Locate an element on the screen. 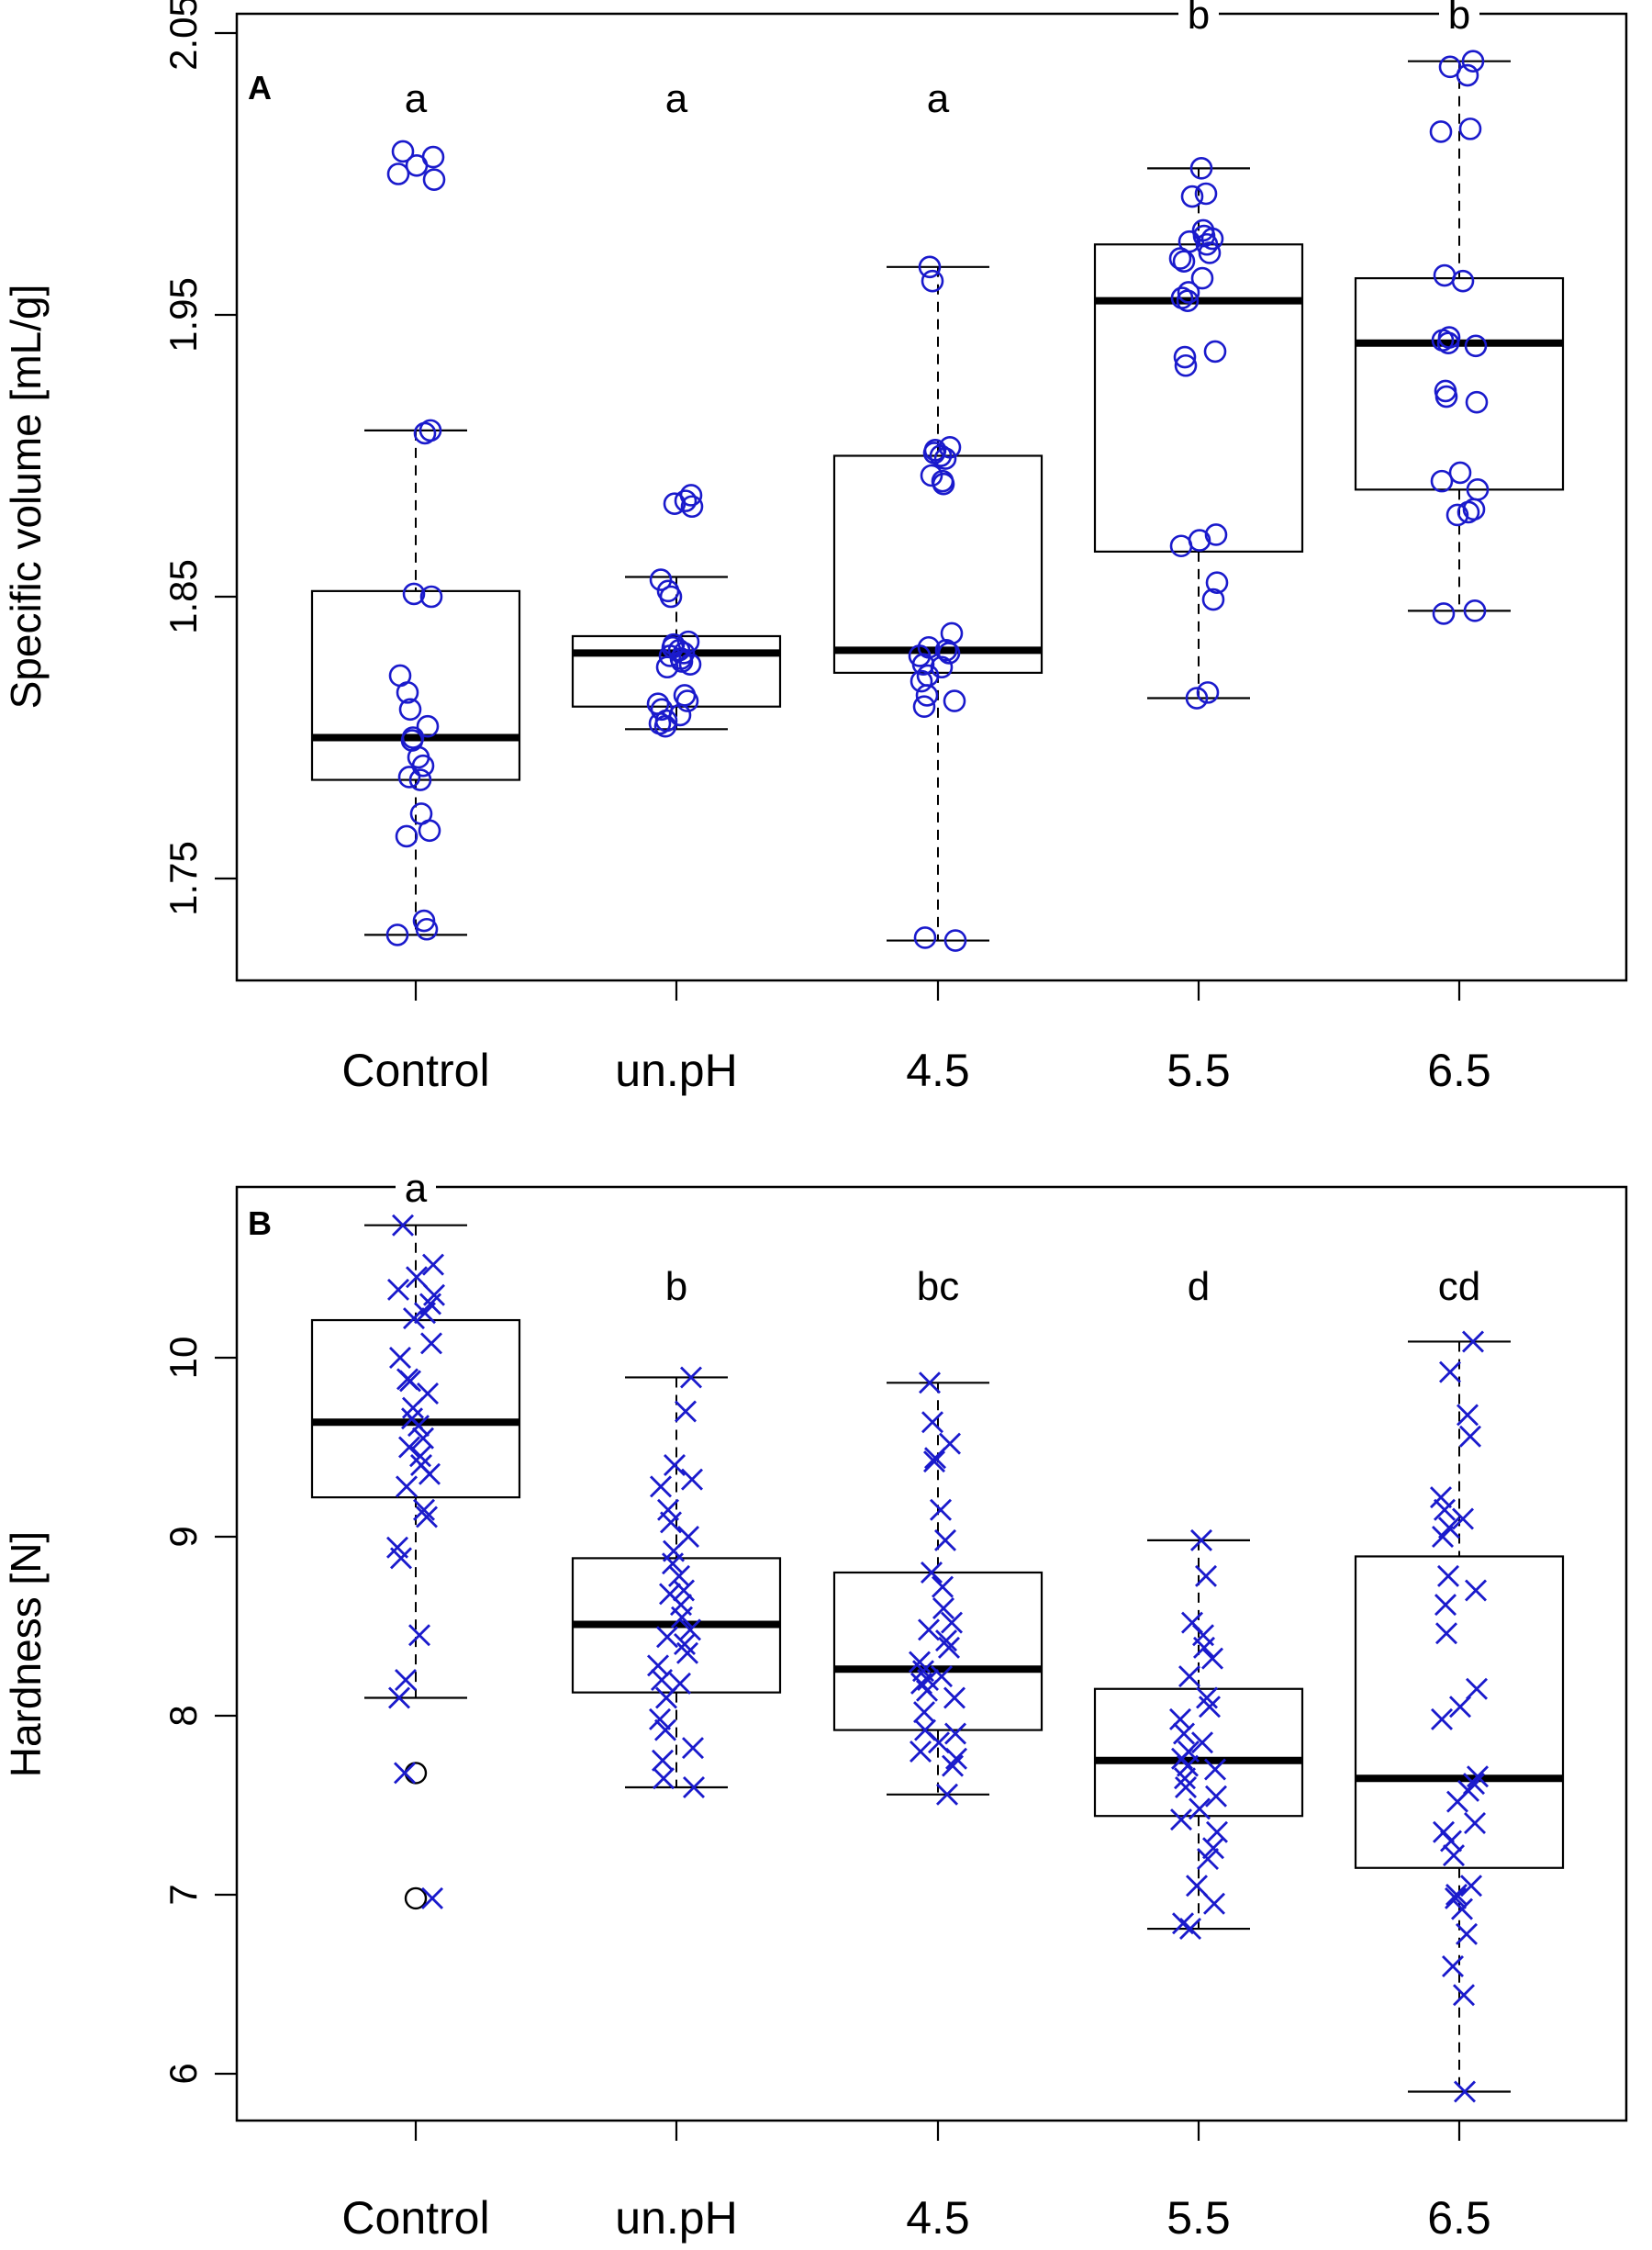 The height and width of the screenshot is (2250, 1652). box-6.5 is located at coordinates (1460, 336).